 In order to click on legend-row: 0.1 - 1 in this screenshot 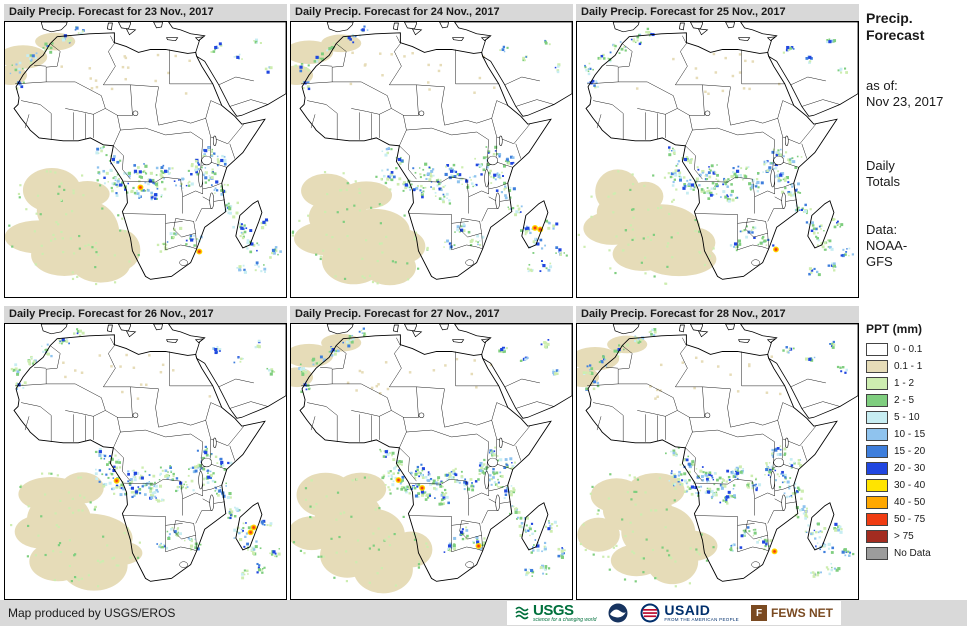, I will do `click(914, 366)`.